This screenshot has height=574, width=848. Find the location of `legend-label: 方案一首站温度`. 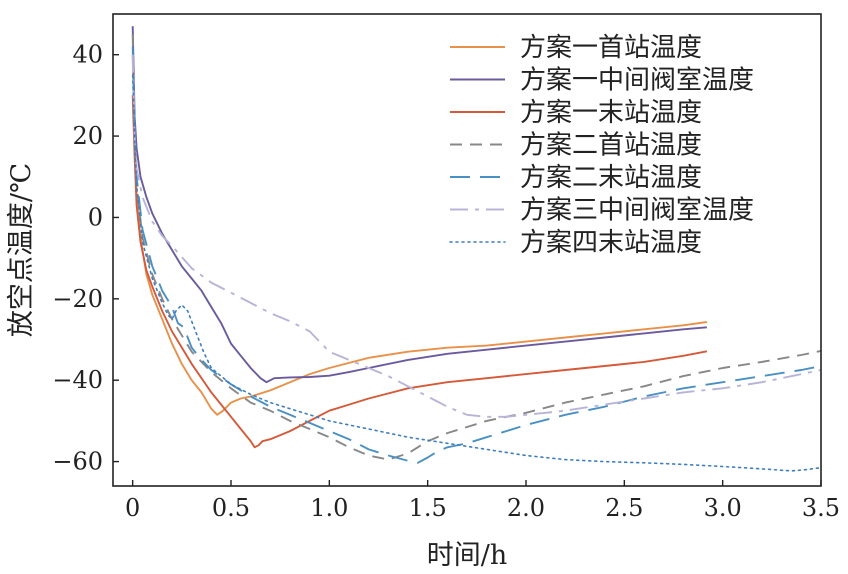

legend-label: 方案一首站温度 is located at coordinates (611, 48).